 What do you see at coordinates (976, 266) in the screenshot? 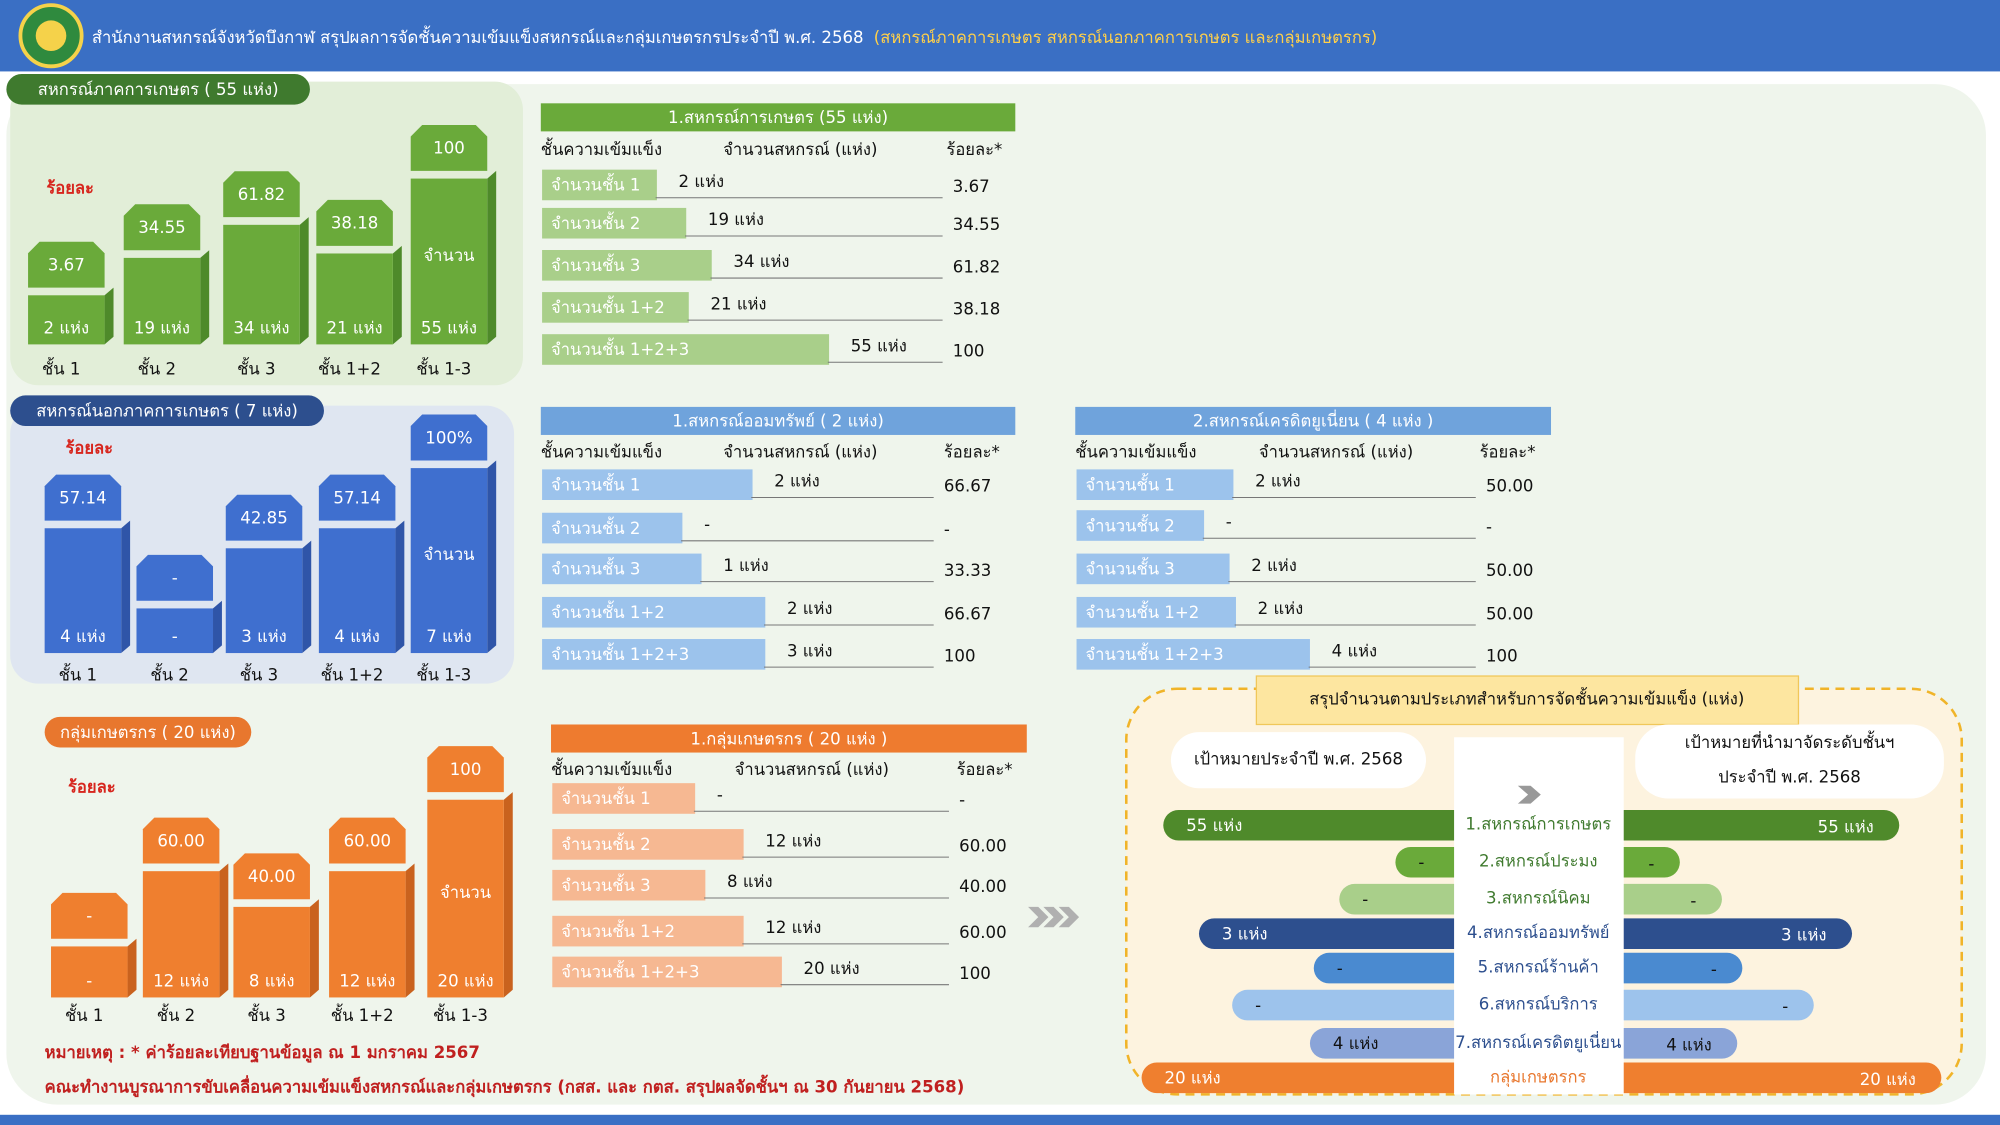
I see `row-percent: 61.82` at bounding box center [976, 266].